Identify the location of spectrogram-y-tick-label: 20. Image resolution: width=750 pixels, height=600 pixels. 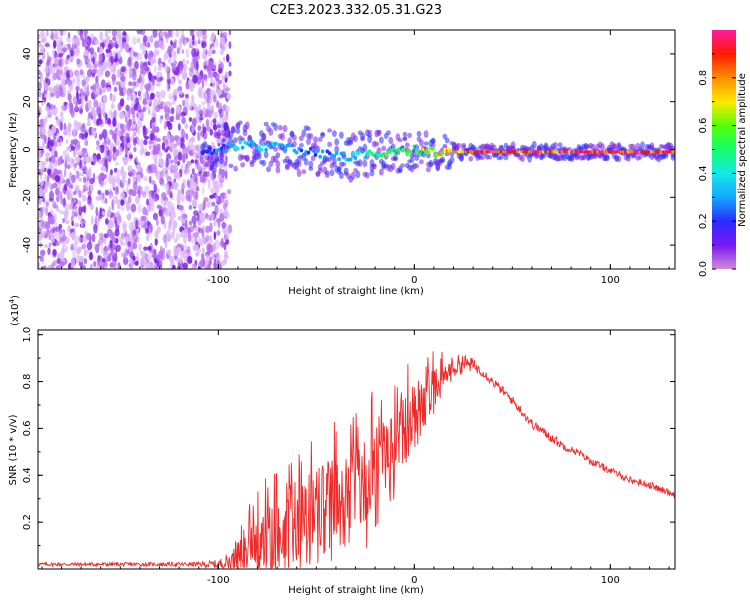
(27, 101).